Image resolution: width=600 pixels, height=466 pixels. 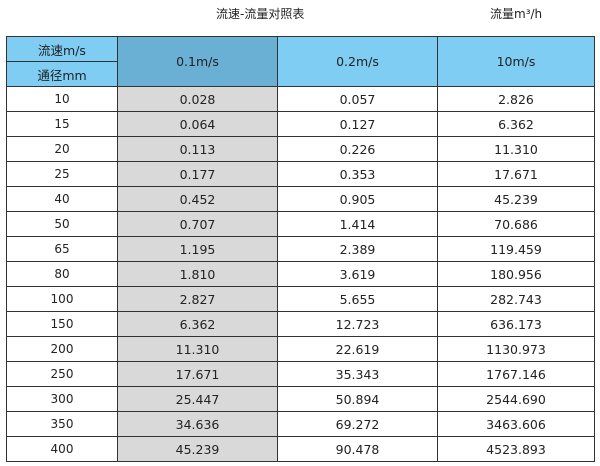 What do you see at coordinates (197, 399) in the screenshot?
I see `flow-cell: 25.447` at bounding box center [197, 399].